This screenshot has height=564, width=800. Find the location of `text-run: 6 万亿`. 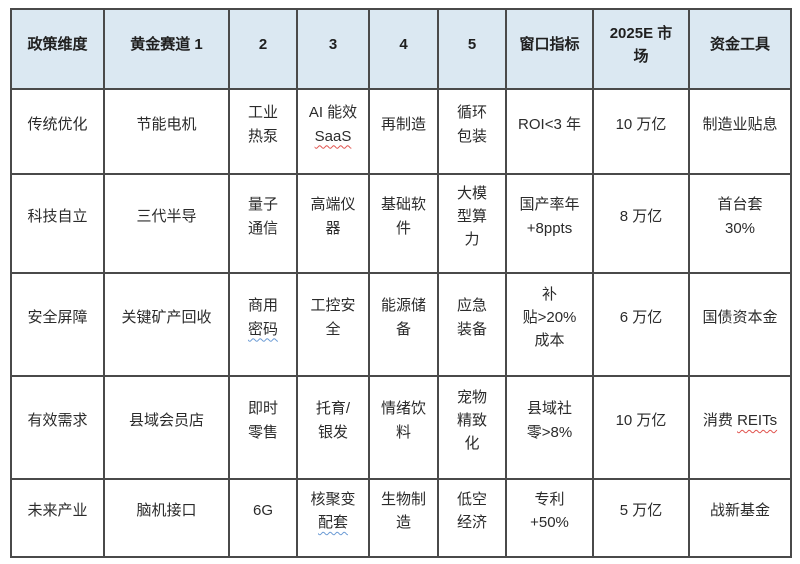

text-run: 6 万亿 is located at coordinates (641, 317).